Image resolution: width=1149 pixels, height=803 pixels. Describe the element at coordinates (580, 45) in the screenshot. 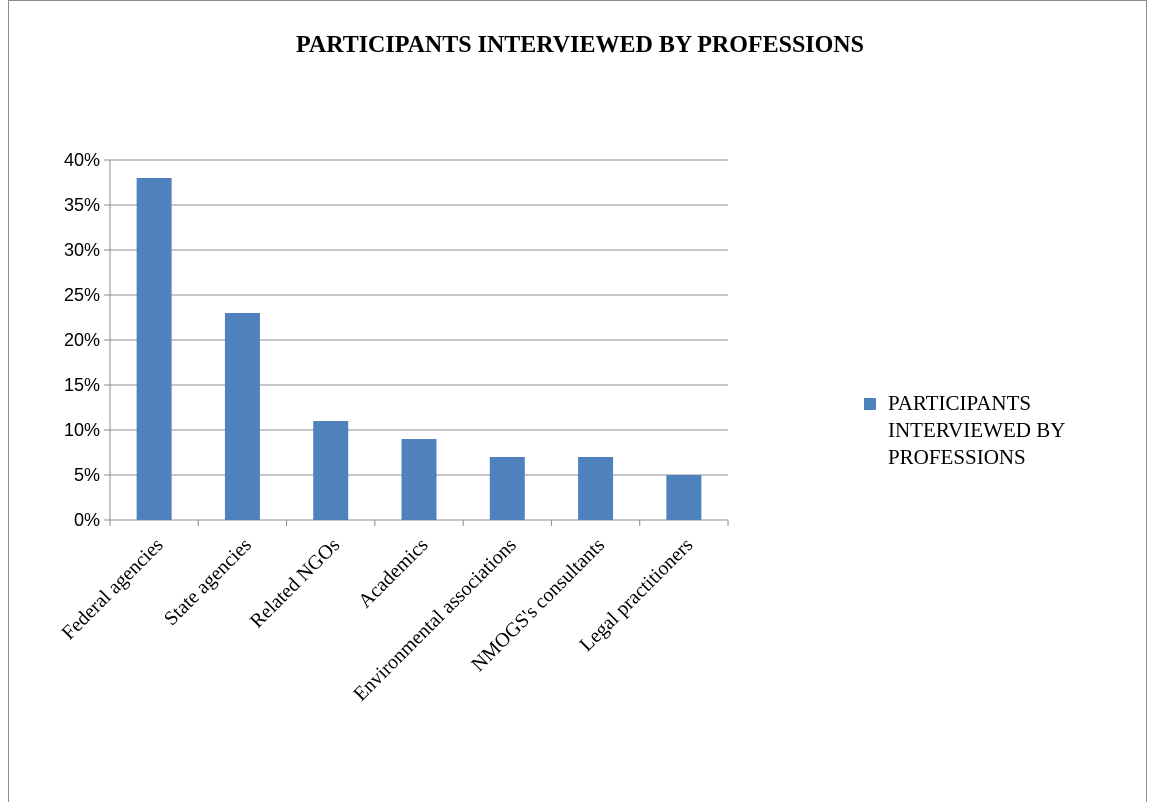

I see `chart-title: PARTICIPANTS INTERVIEWED BY PROFESSIONS` at that location.